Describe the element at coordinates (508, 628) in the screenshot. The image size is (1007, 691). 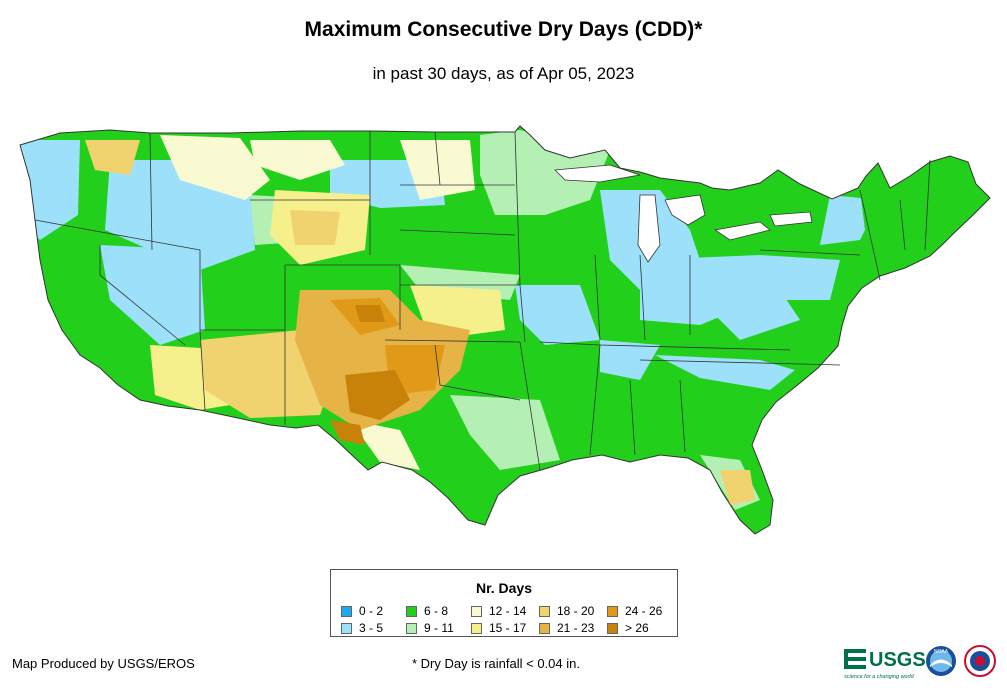
I see `legend-label: 15 - 17` at that location.